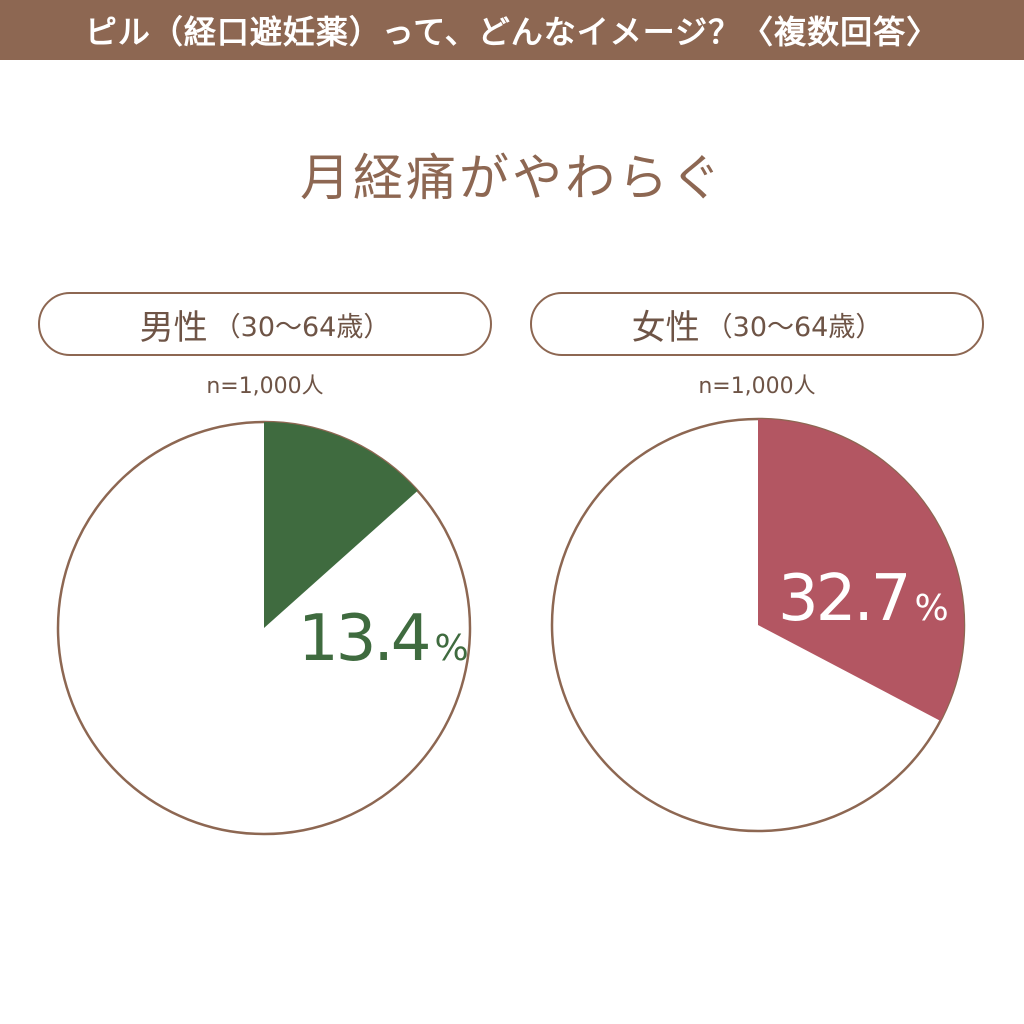 The image size is (1024, 1024). What do you see at coordinates (843, 599) in the screenshot?
I see `pie-value-number: 32.7` at bounding box center [843, 599].